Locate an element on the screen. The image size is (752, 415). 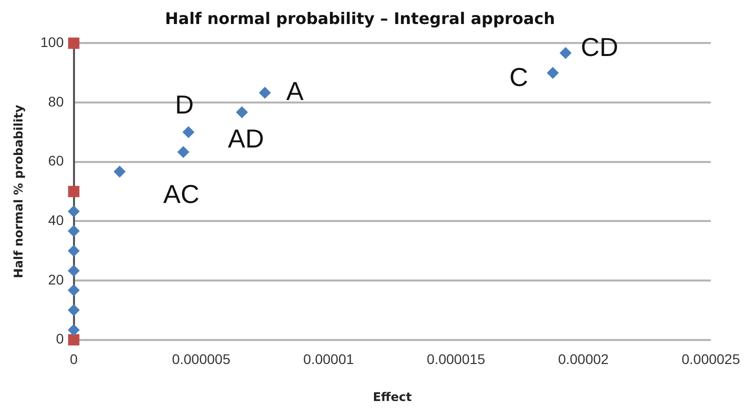
y-axis-title: Half normal % probability is located at coordinates (18, 191).